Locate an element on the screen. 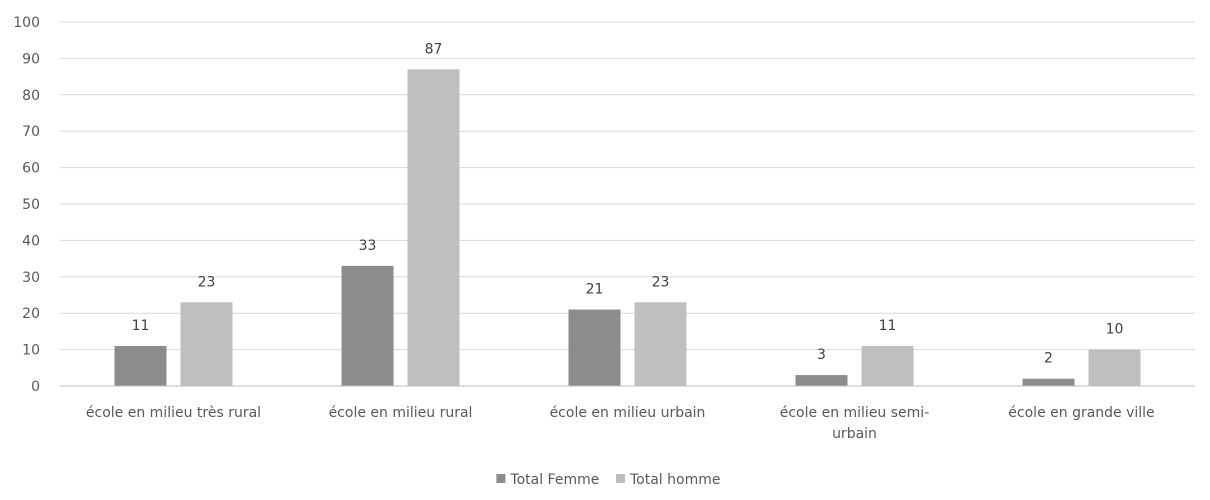  legend-item: Total Femme is located at coordinates (547, 480).